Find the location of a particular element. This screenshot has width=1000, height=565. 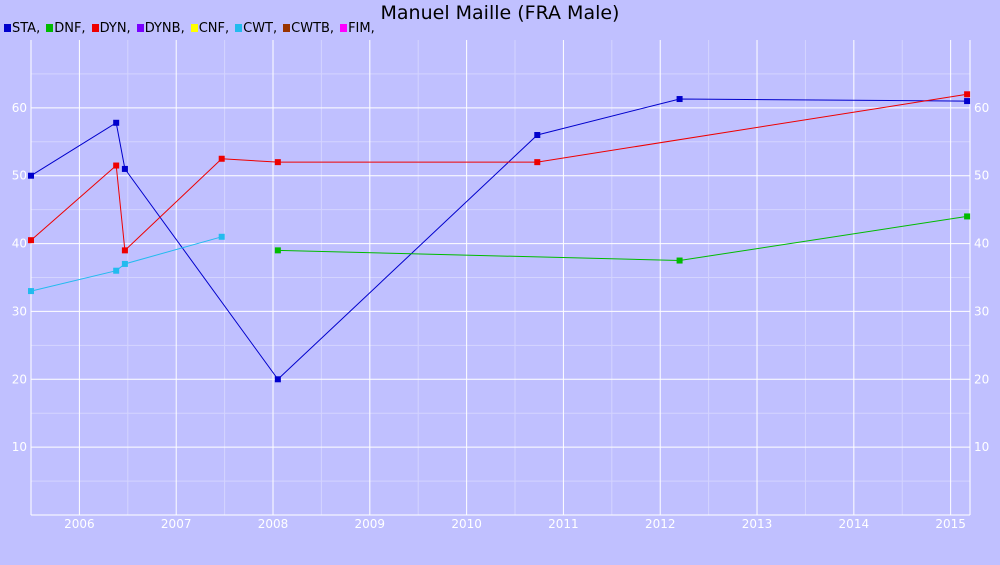

legend-item-fim: FIM, is located at coordinates (357, 28).